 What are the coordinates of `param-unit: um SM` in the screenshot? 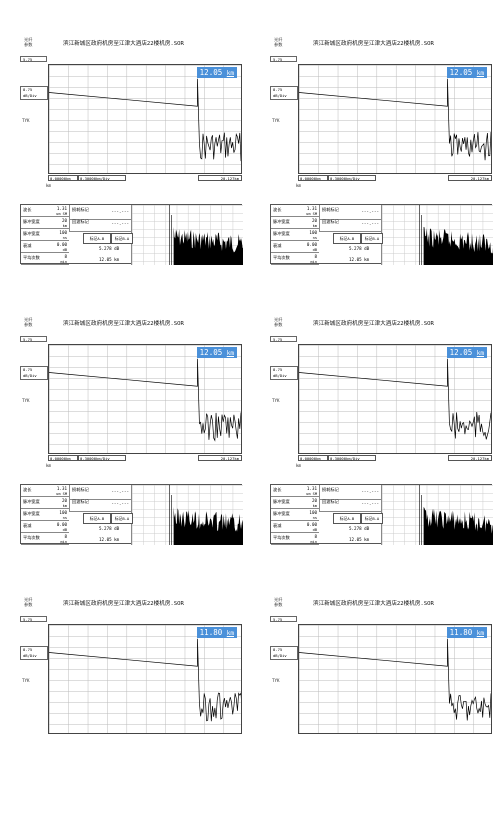 It's located at (311, 494).